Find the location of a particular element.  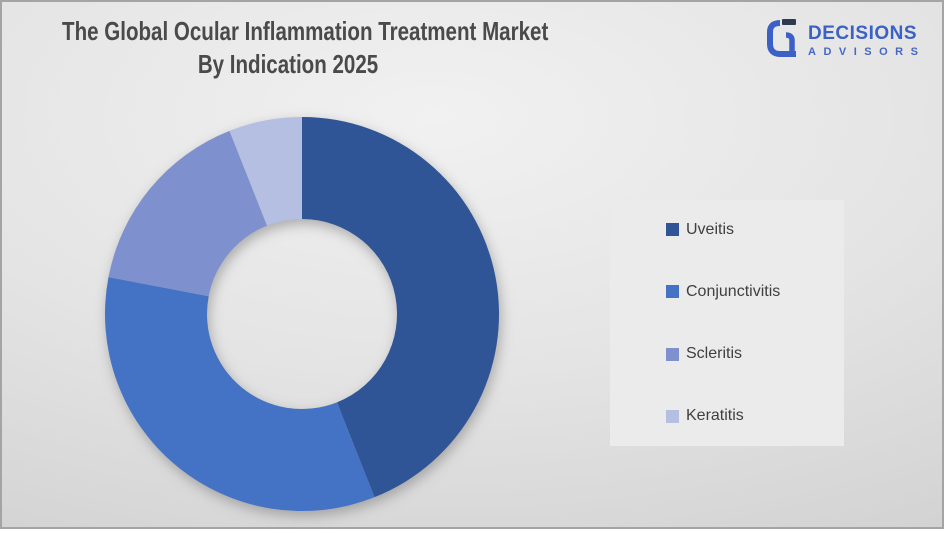

decisions-g-logo-icon is located at coordinates (781, 38).